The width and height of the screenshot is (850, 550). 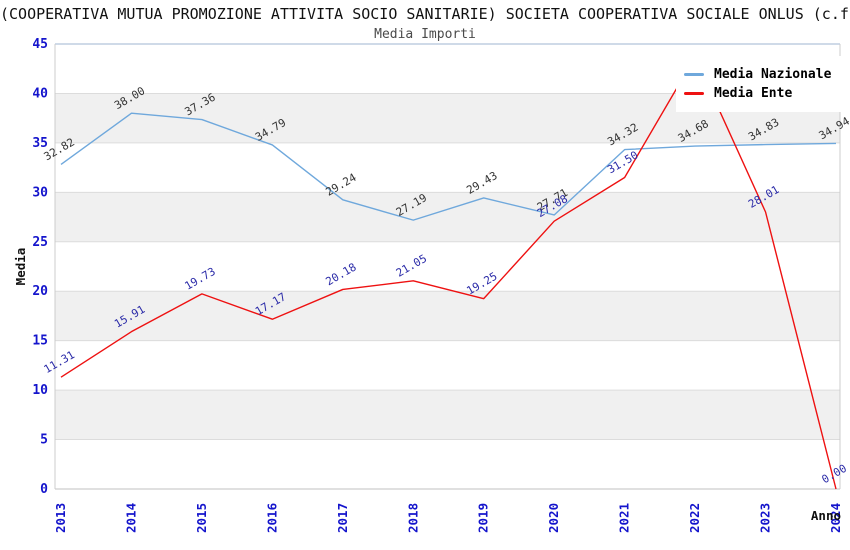 I want to click on x-tick-label: 2019, so click(x=483, y=518).